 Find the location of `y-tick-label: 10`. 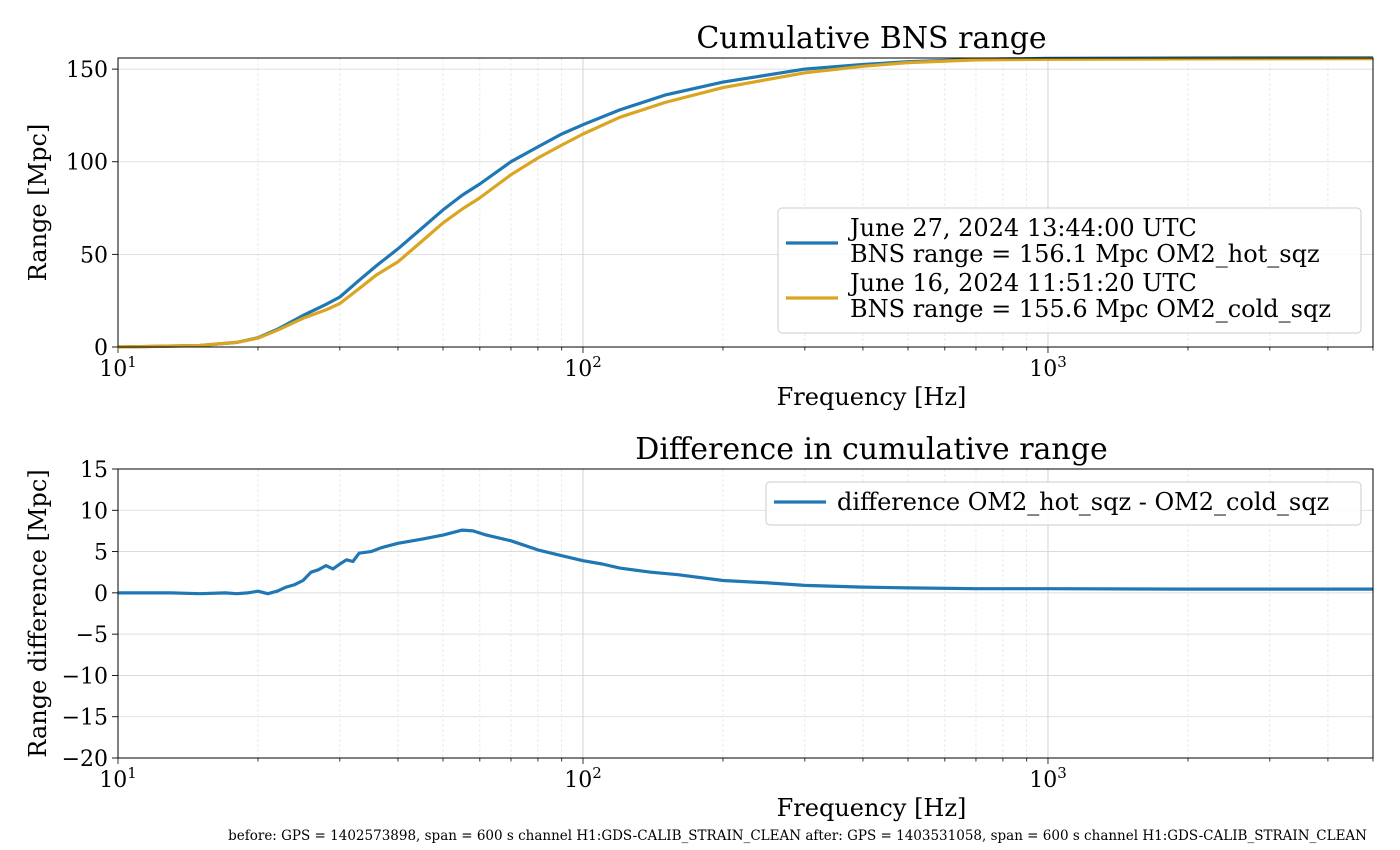

y-tick-label: 10 is located at coordinates (94, 511).